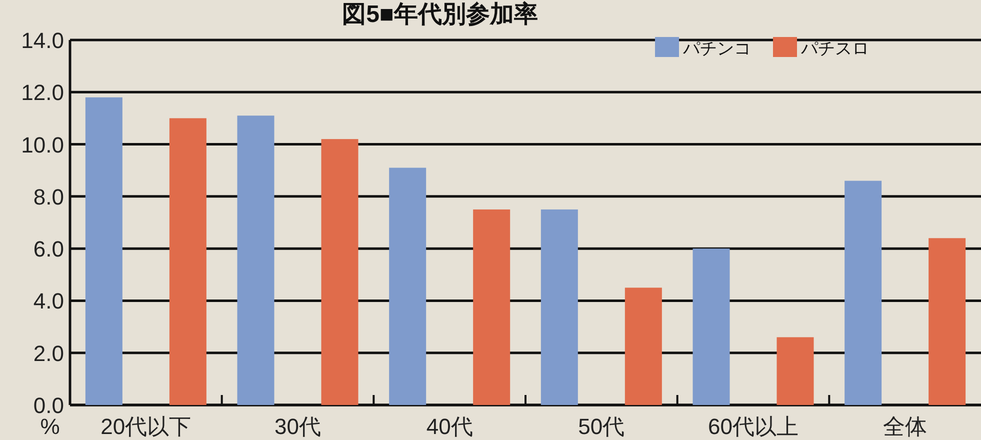 The height and width of the screenshot is (440, 981). What do you see at coordinates (297, 426) in the screenshot?
I see `x-tick-label: 30代` at bounding box center [297, 426].